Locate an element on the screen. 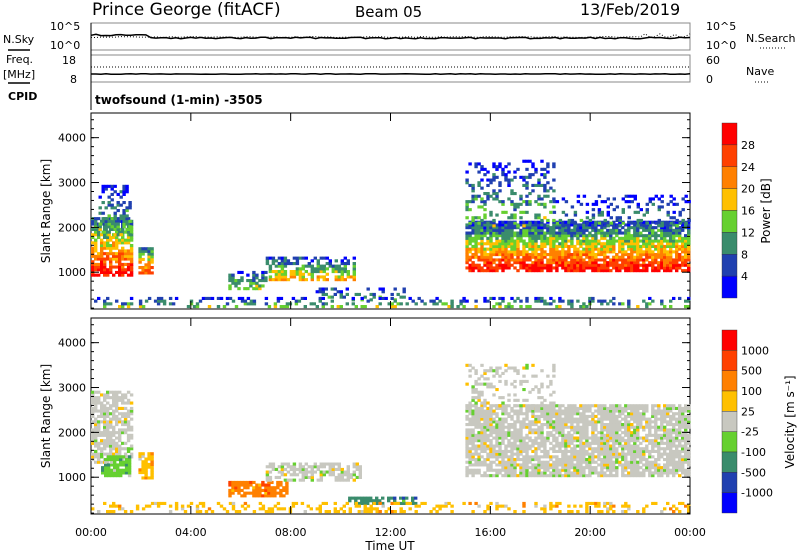 This screenshot has width=800, height=554. nsky-label: N.Sky is located at coordinates (19, 39).